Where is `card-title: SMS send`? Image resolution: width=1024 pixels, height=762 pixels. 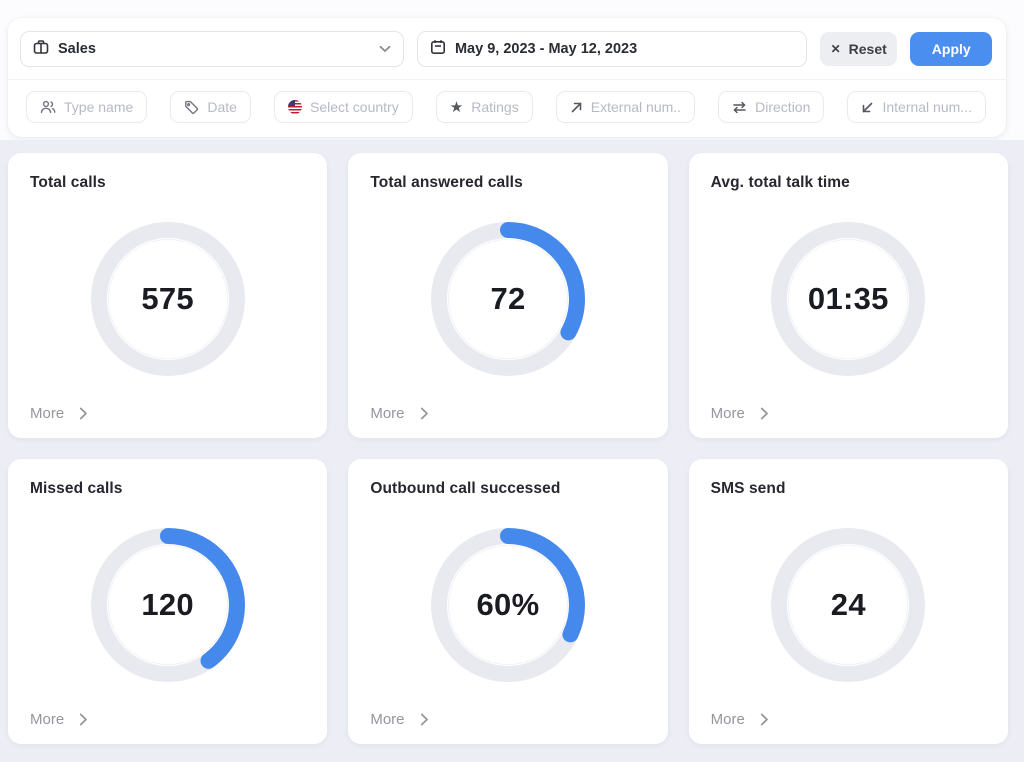 card-title: SMS send is located at coordinates (748, 488).